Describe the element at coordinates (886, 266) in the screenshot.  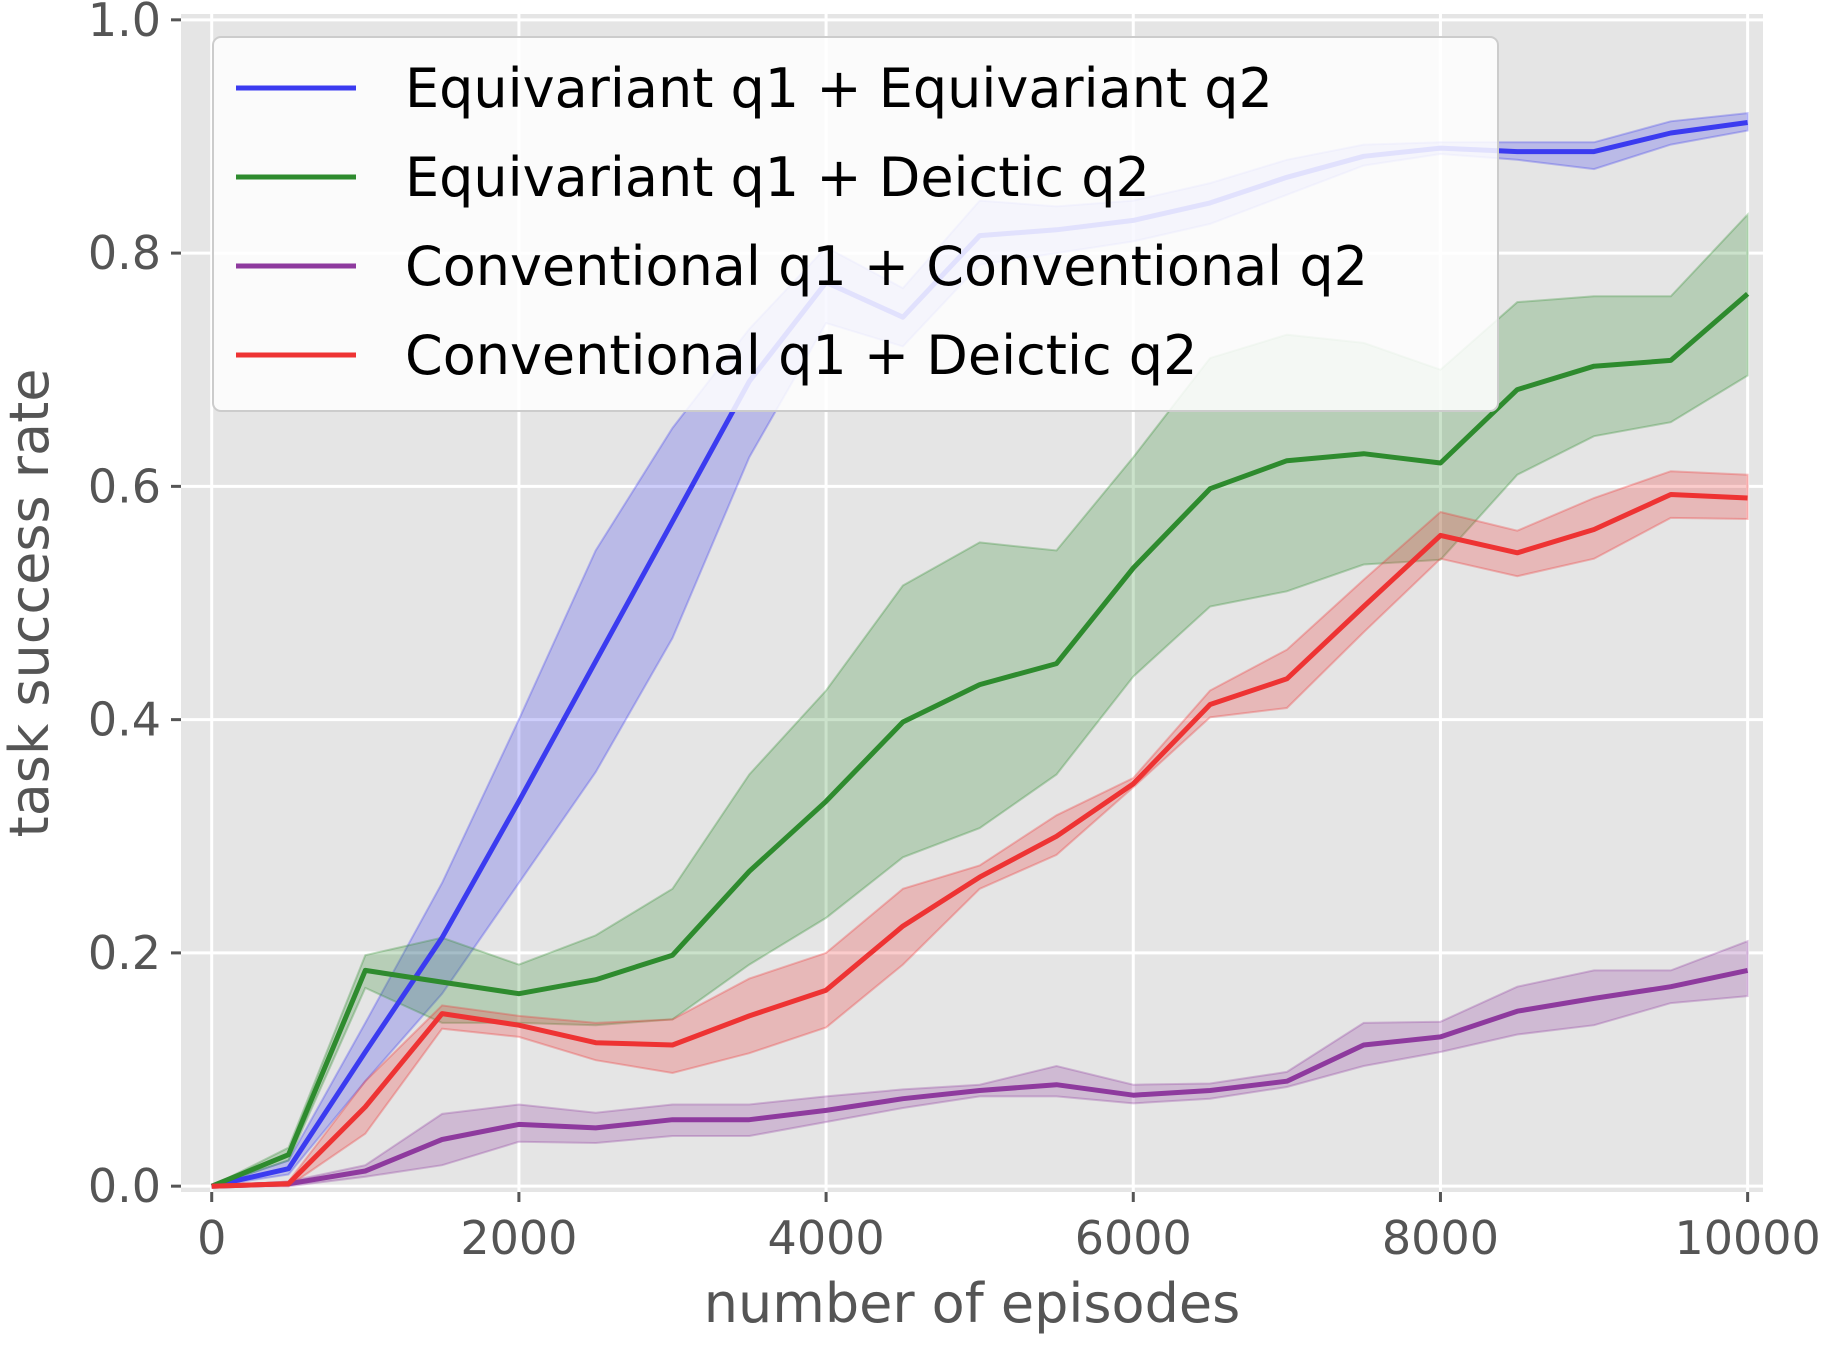
I see `legend-label-3: Conventional q1 + Conventional q2` at that location.